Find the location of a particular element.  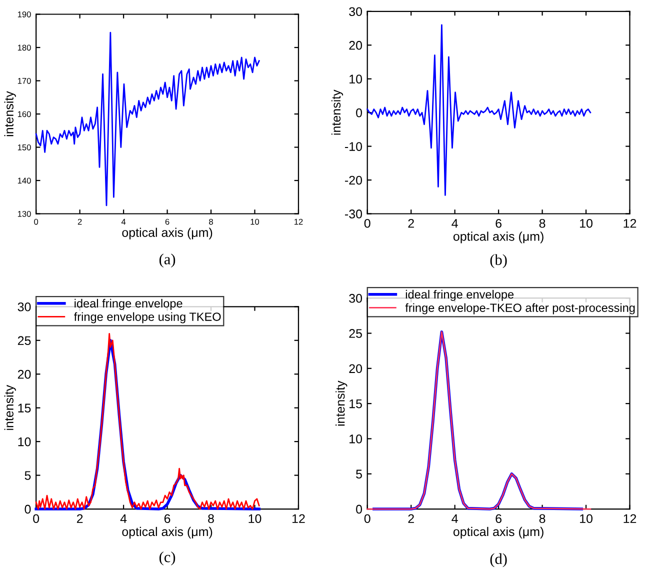

y-tick-label: -20 is located at coordinates (353, 180).